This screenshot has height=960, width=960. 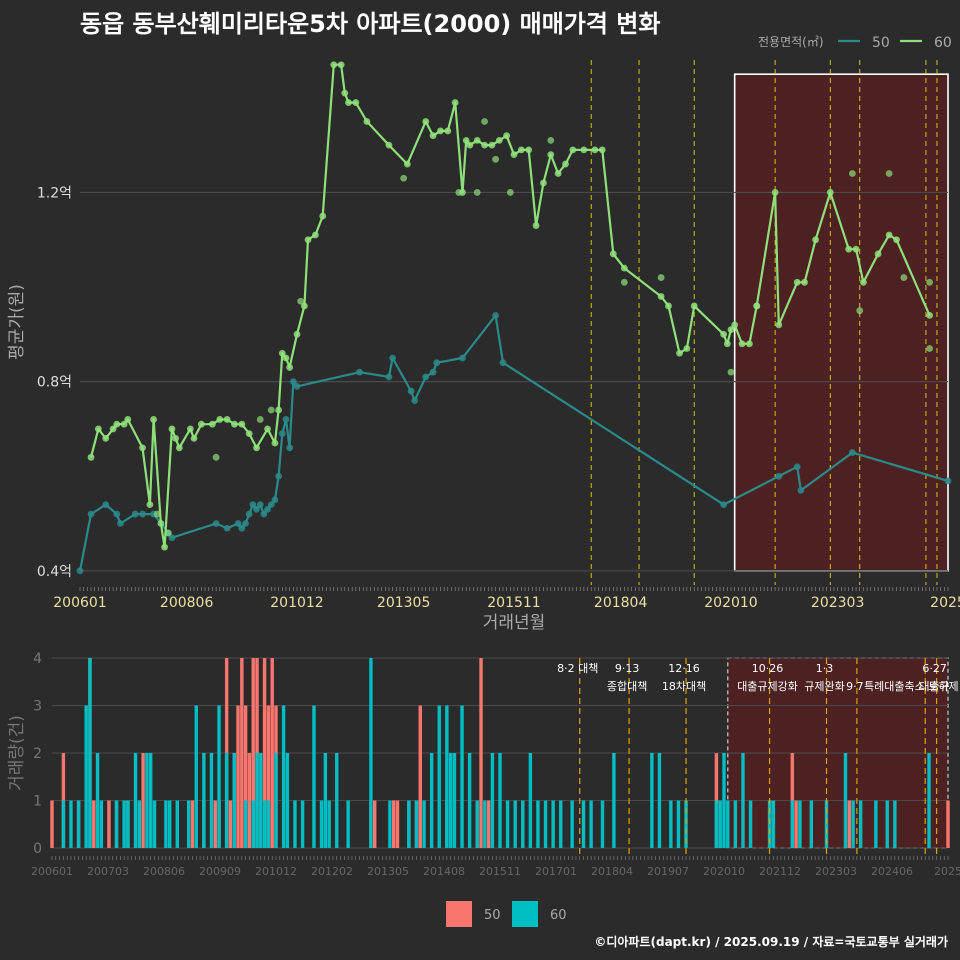 I want to click on event-annotation: 9·7, so click(x=855, y=686).